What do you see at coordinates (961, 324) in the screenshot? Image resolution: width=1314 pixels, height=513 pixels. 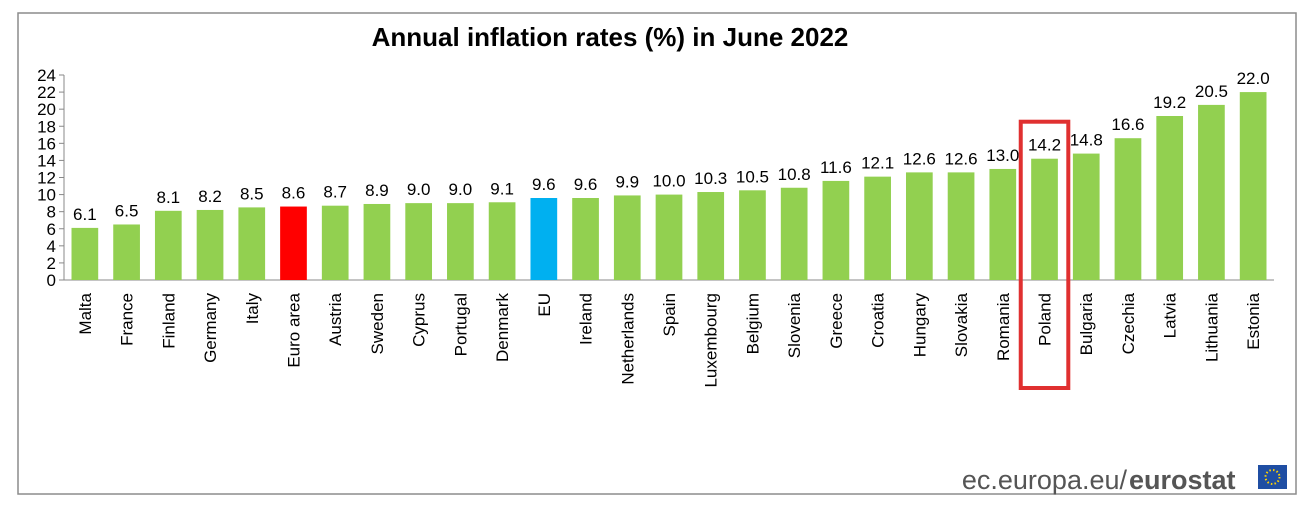 I see `x-tick-label: Slovakia` at bounding box center [961, 324].